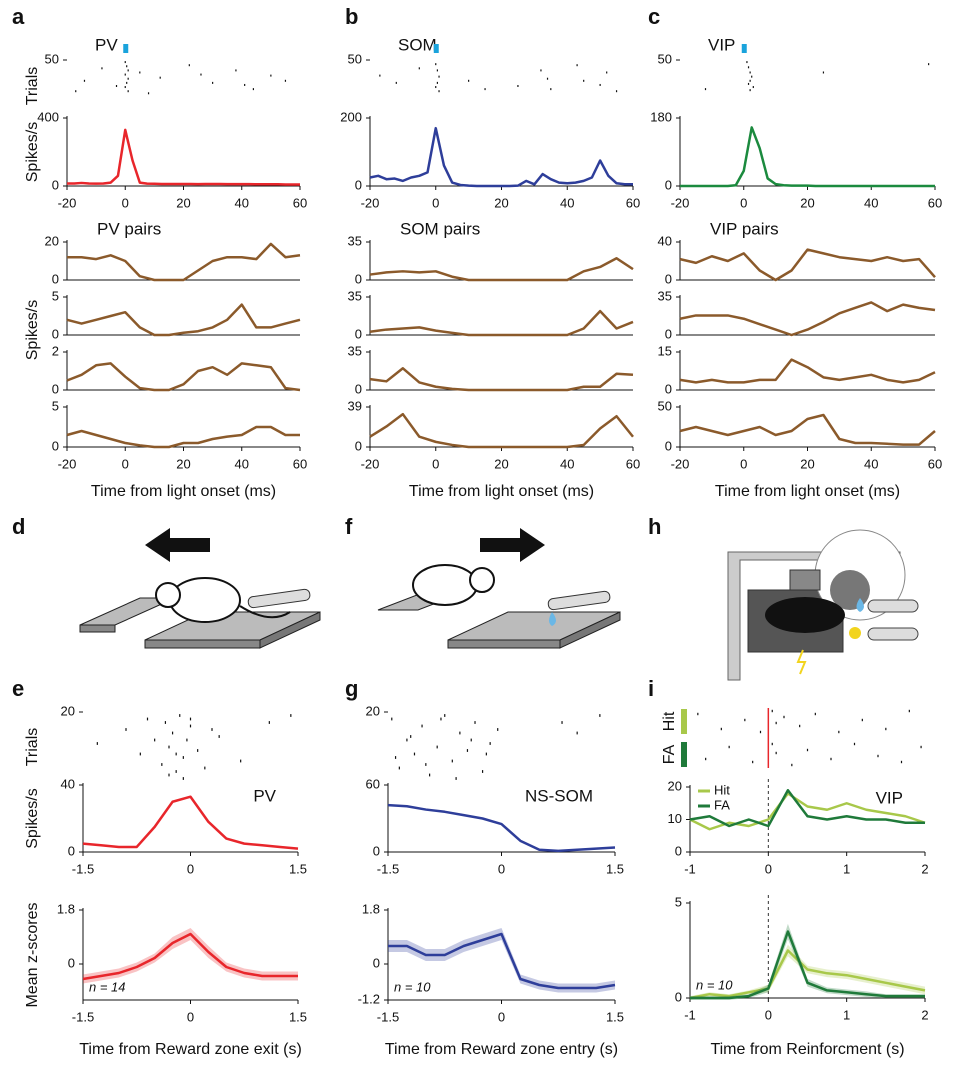  What do you see at coordinates (690, 1014) in the screenshot?
I see `x-tick-label: -1` at bounding box center [690, 1014].